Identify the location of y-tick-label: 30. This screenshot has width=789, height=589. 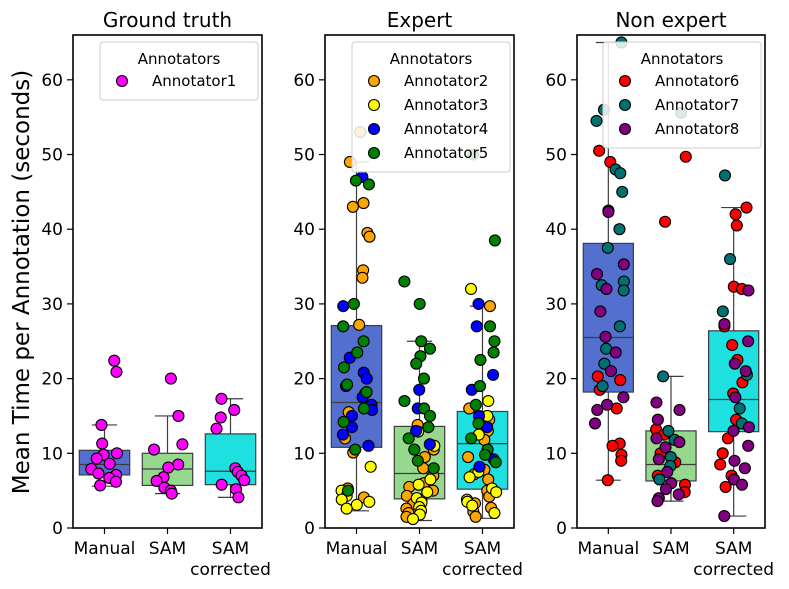
(304, 305).